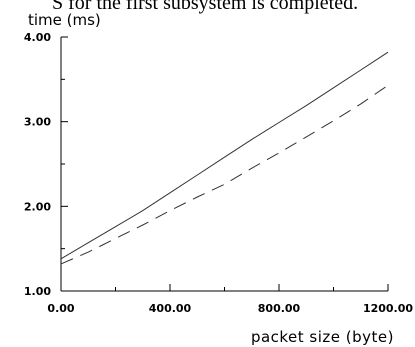 This screenshot has width=415, height=347. I want to click on x-tick-label: 1200.00, so click(388, 308).